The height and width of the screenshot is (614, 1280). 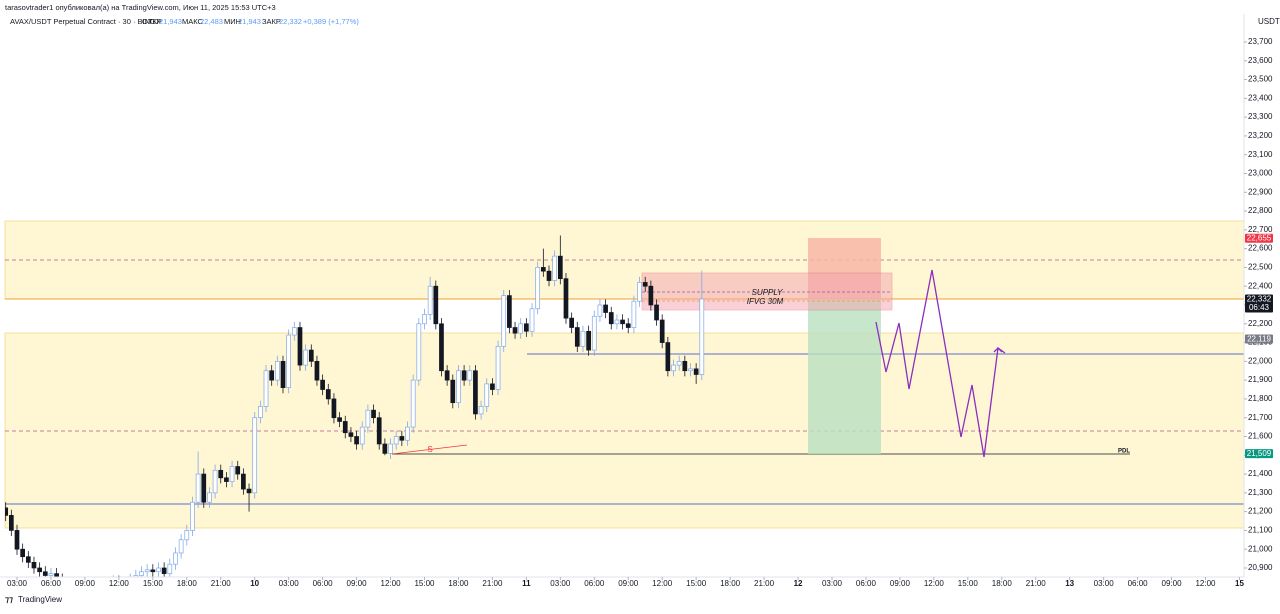 What do you see at coordinates (1260, 567) in the screenshot?
I see `y-tick-label: 20,900` at bounding box center [1260, 567].